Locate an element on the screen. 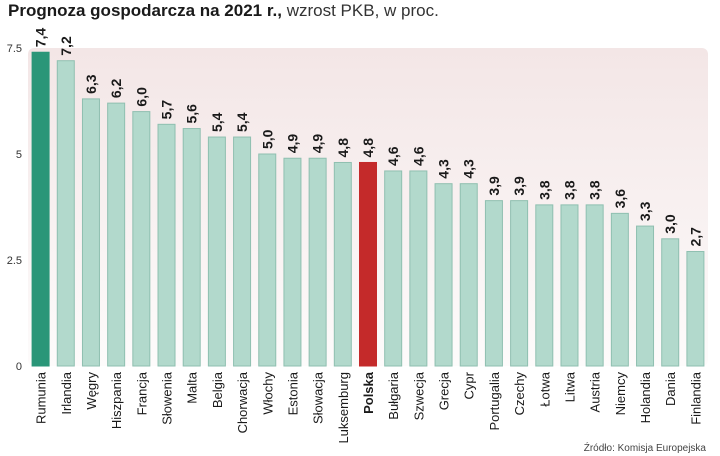 Image resolution: width=720 pixels, height=456 pixels. y-tick-label: 5 is located at coordinates (19, 155).